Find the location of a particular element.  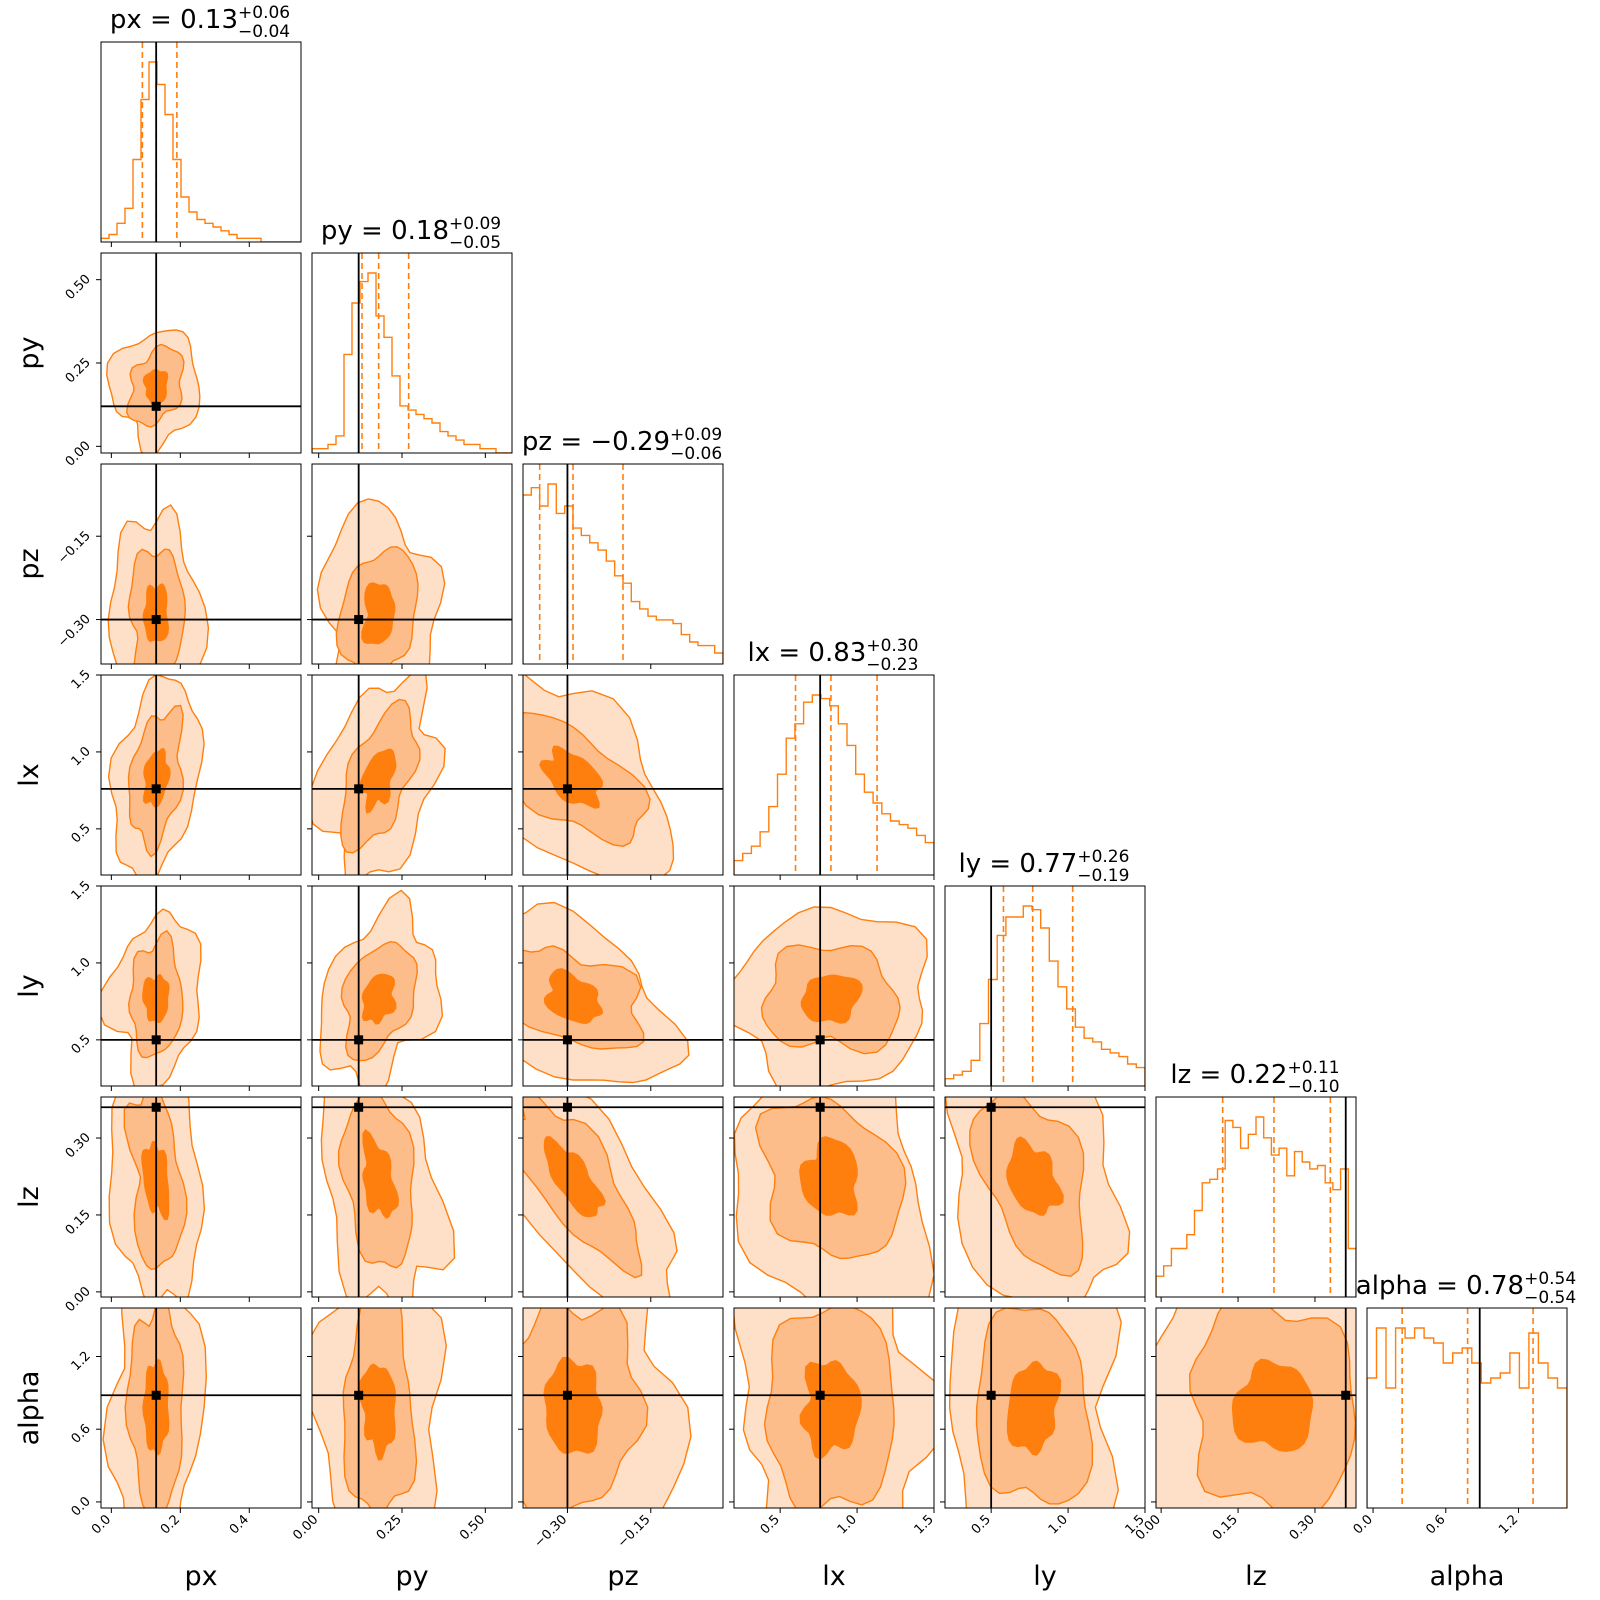

histogram-pz is located at coordinates (623, 573).